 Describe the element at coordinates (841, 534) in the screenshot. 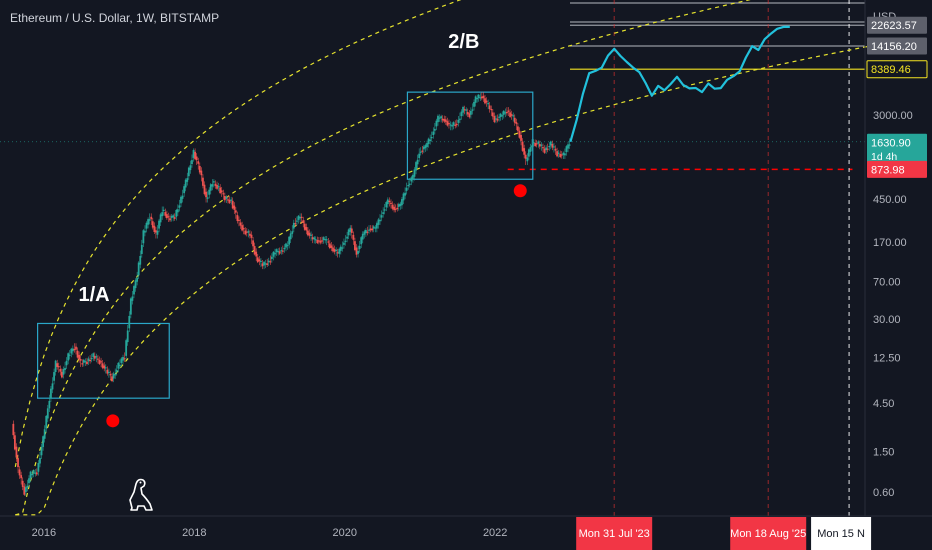

I see `date-tag-label: Mon 15 N` at that location.